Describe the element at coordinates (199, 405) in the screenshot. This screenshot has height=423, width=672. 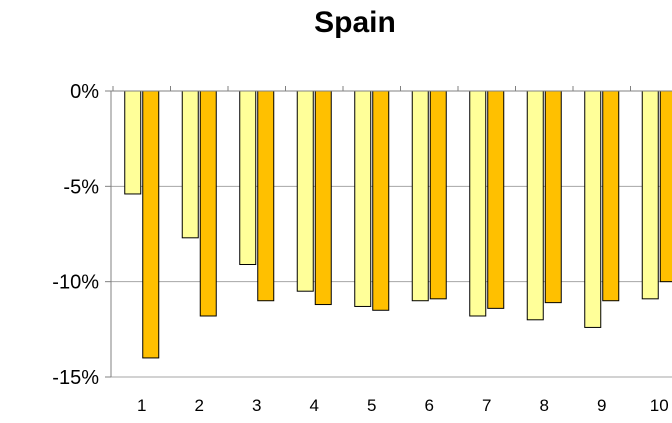
I see `x-tick-label: 2` at that location.